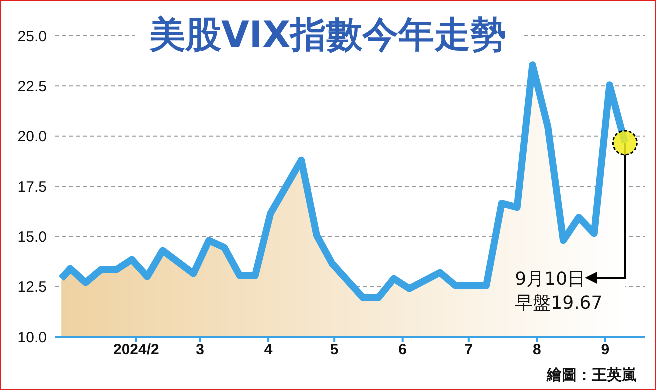 This screenshot has width=656, height=390. I want to click on x-tick-label: 4, so click(269, 350).